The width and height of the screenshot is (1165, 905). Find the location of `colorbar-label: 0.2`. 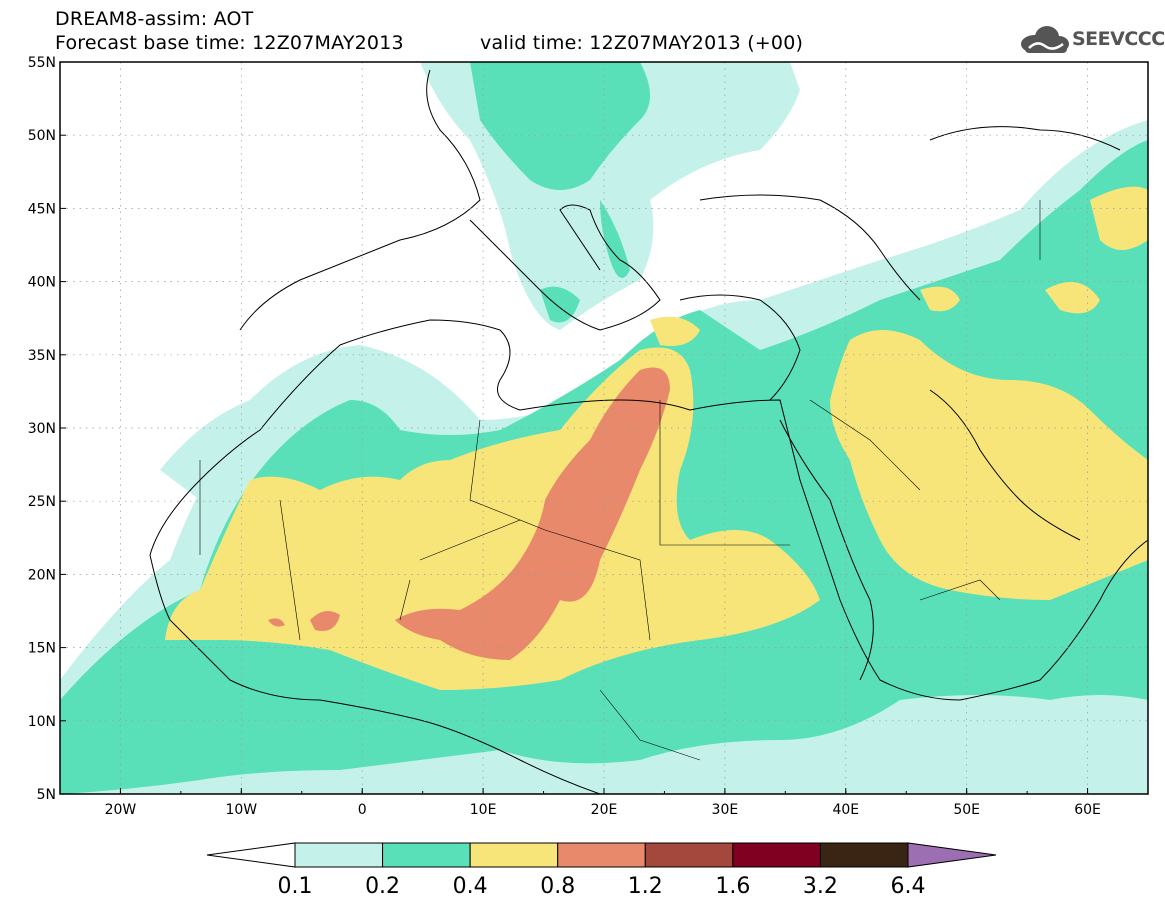

colorbar-label: 0.2 is located at coordinates (382, 886).